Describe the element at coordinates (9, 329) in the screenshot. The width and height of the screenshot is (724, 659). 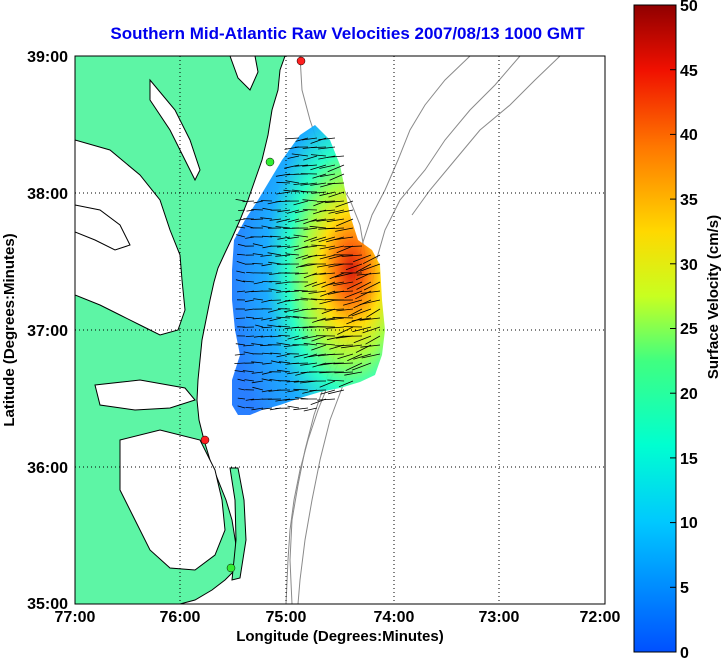
I see `y-axis-title: Latitude (Degrees:Minutes)` at that location.